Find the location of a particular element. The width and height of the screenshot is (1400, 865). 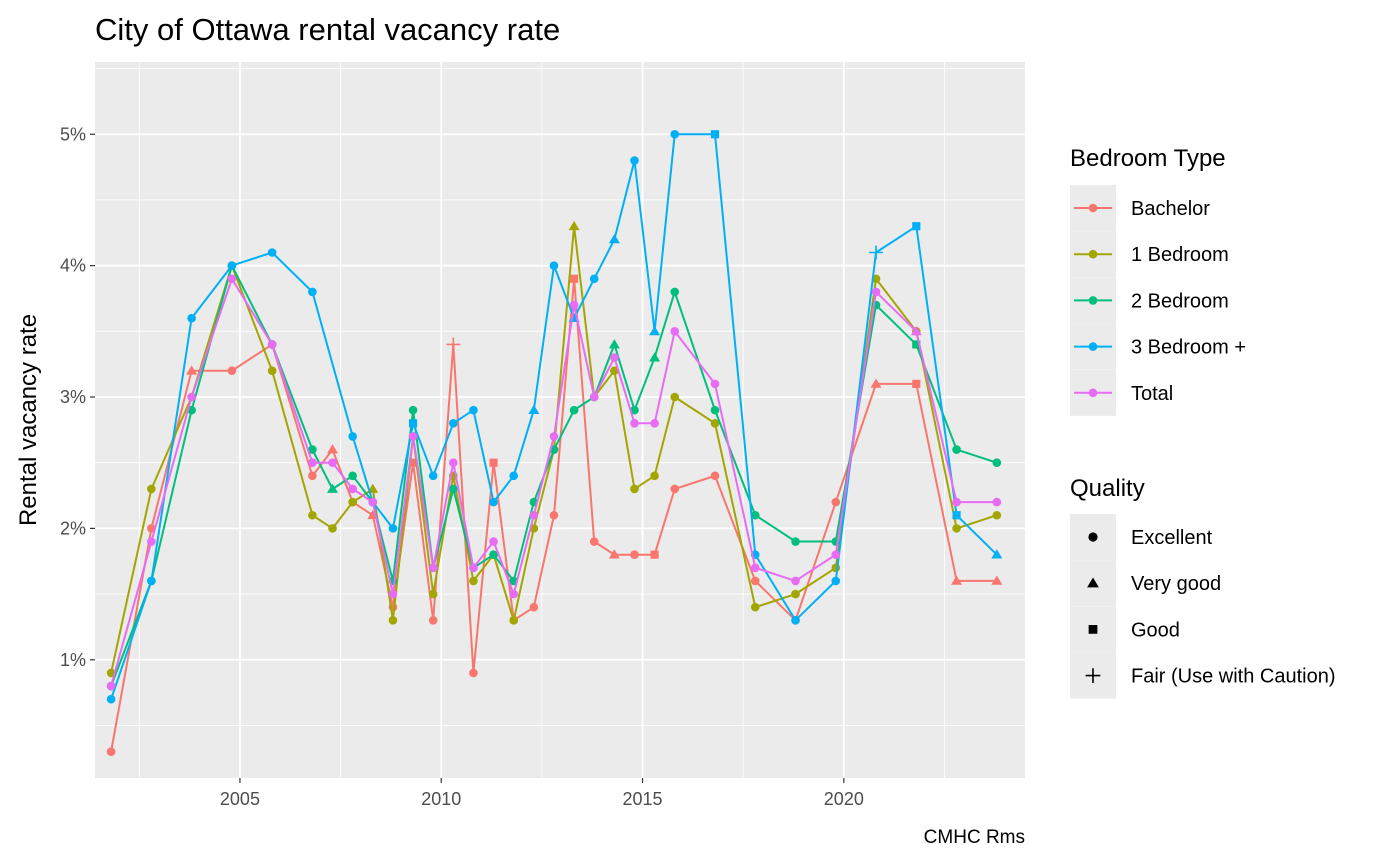

chart-title: City of Ottawa rental vacancy rate is located at coordinates (327, 29).